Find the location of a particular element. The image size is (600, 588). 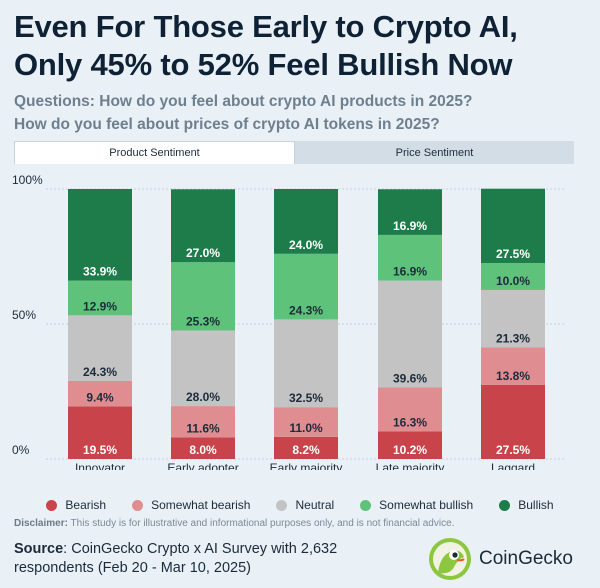

tab-product-sentiment: Product Sentiment is located at coordinates (154, 152).